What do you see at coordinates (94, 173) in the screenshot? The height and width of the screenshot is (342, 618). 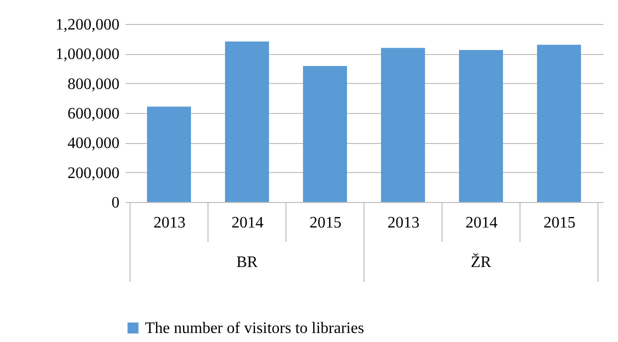 I see `y-tick-label: 200,000` at bounding box center [94, 173].